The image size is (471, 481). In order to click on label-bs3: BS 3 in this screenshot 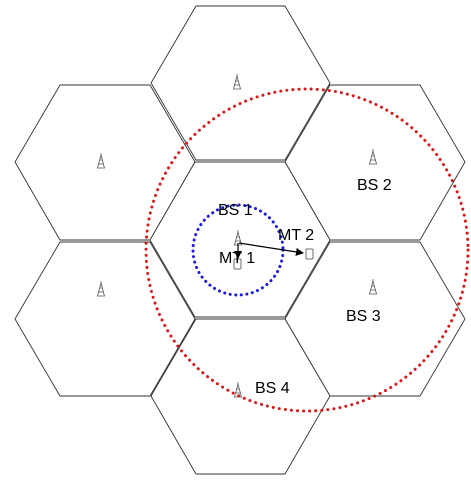, I will do `click(363, 316)`.